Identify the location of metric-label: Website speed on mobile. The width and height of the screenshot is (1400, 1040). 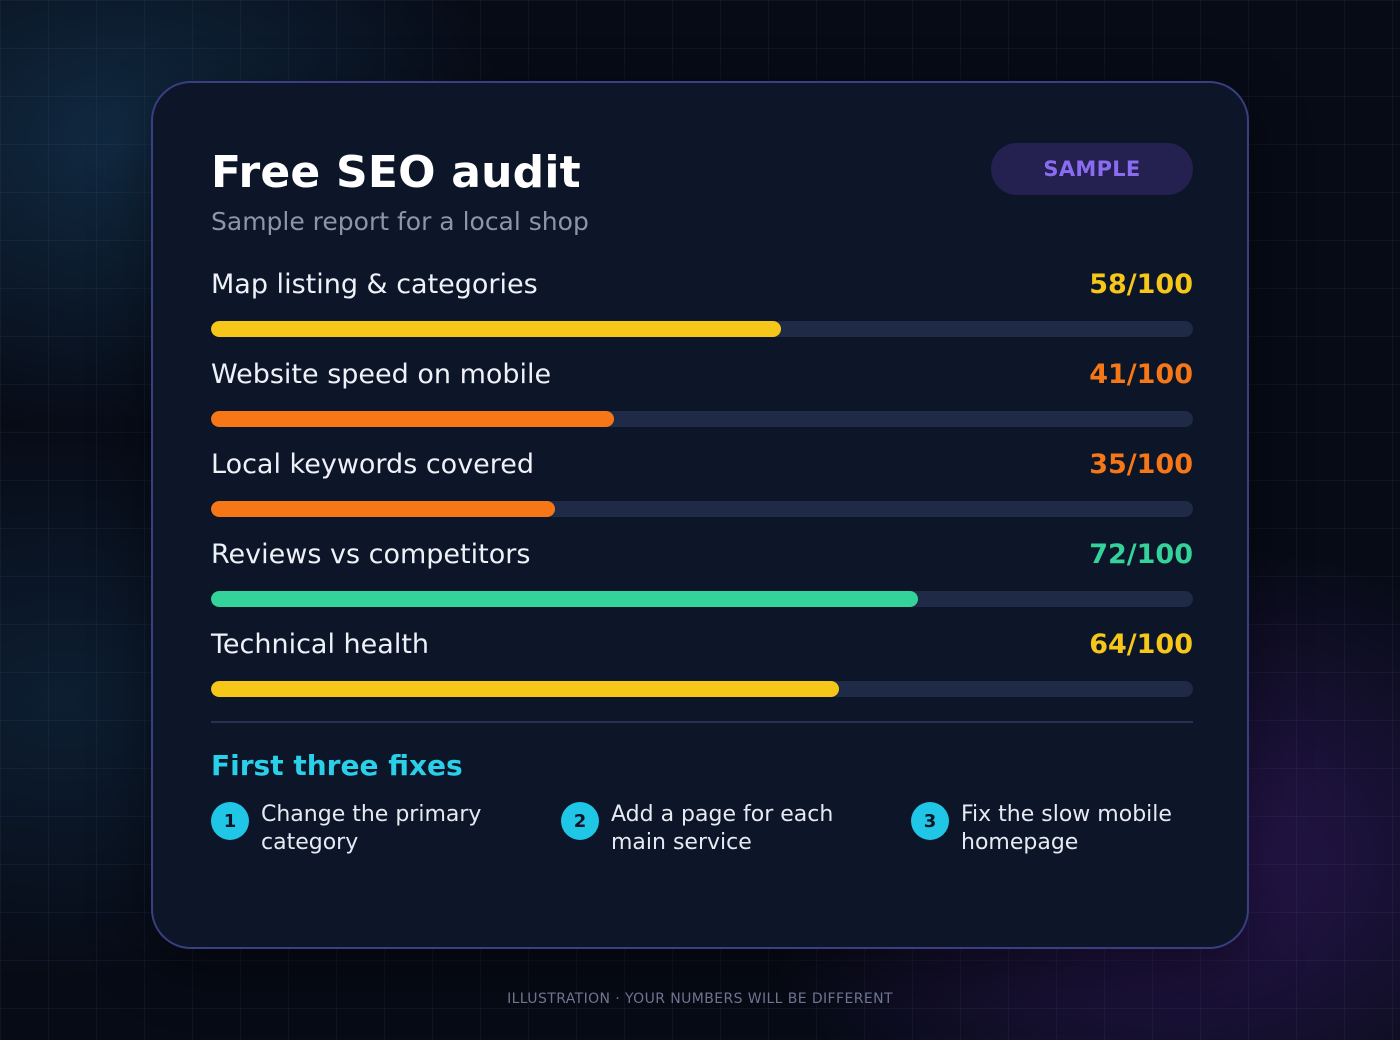
(381, 374).